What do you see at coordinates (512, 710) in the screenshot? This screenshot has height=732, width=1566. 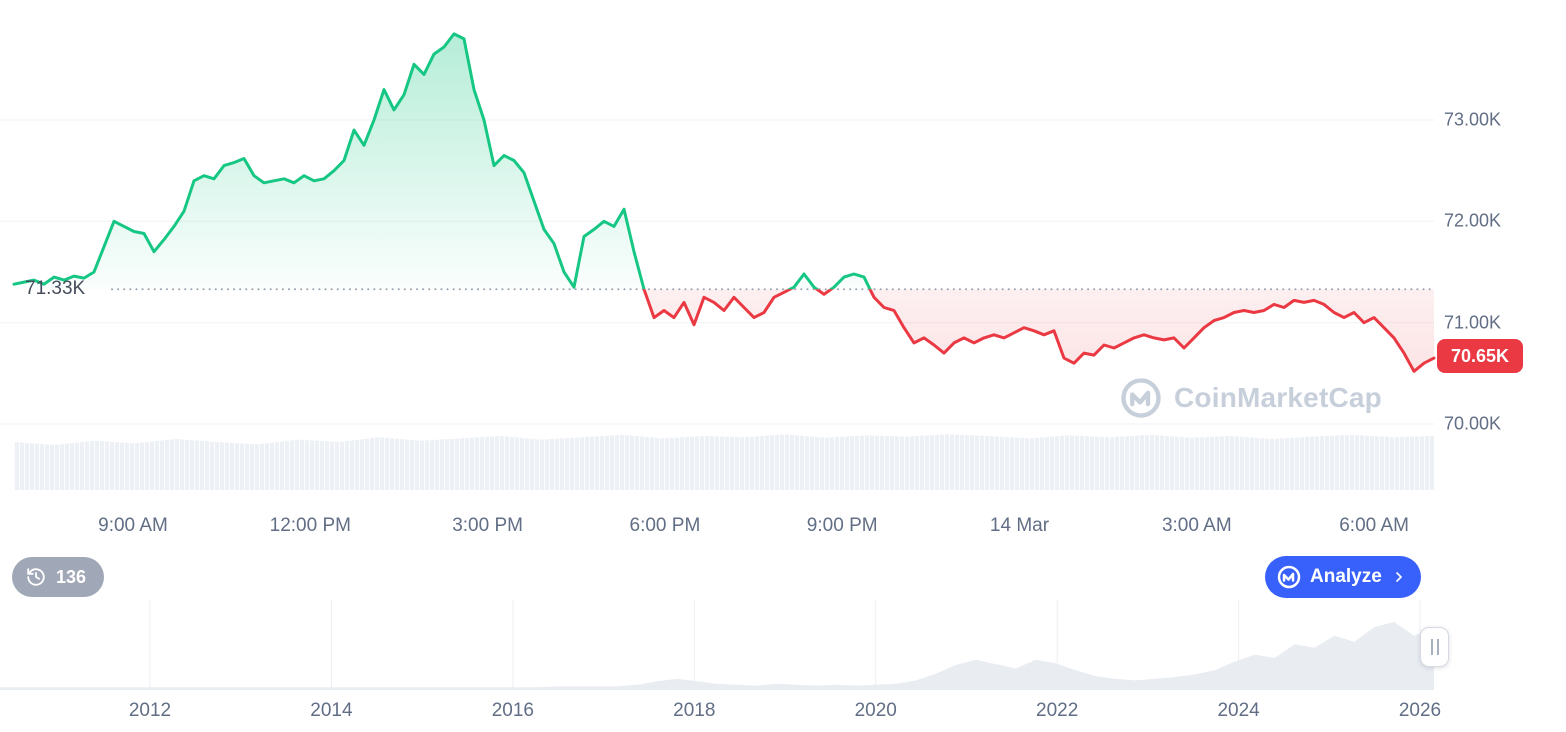 I see `brush-year-label: 2016` at bounding box center [512, 710].